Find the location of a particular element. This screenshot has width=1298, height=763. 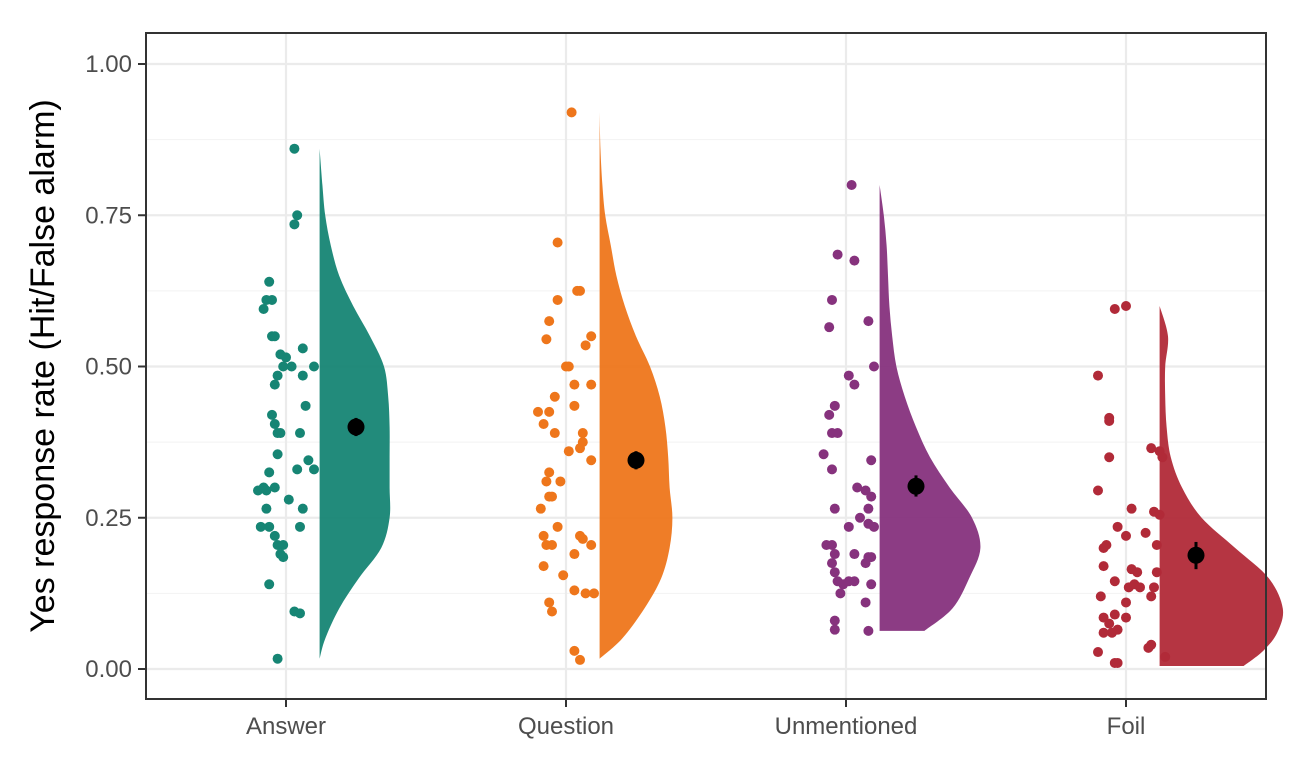

x-tick-label: Foil is located at coordinates (1126, 726).